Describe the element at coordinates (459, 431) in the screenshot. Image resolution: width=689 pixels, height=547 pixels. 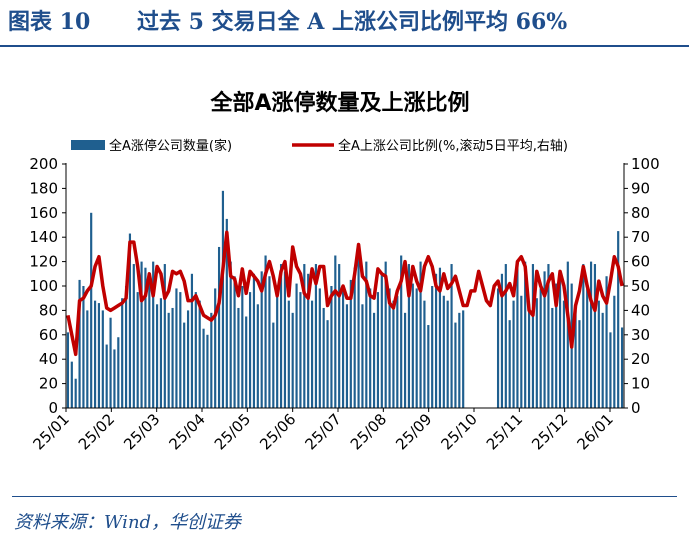
I see `x-tick-label: 25/10` at that location.